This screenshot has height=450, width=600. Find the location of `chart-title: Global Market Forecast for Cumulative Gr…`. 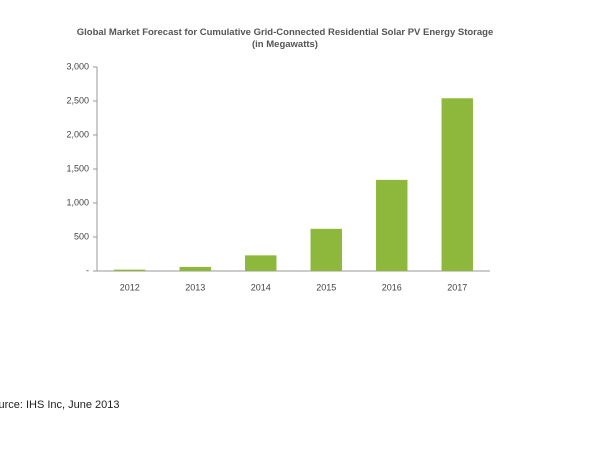

chart-title: Global Market Forecast for Cumulative Gr… is located at coordinates (285, 38).